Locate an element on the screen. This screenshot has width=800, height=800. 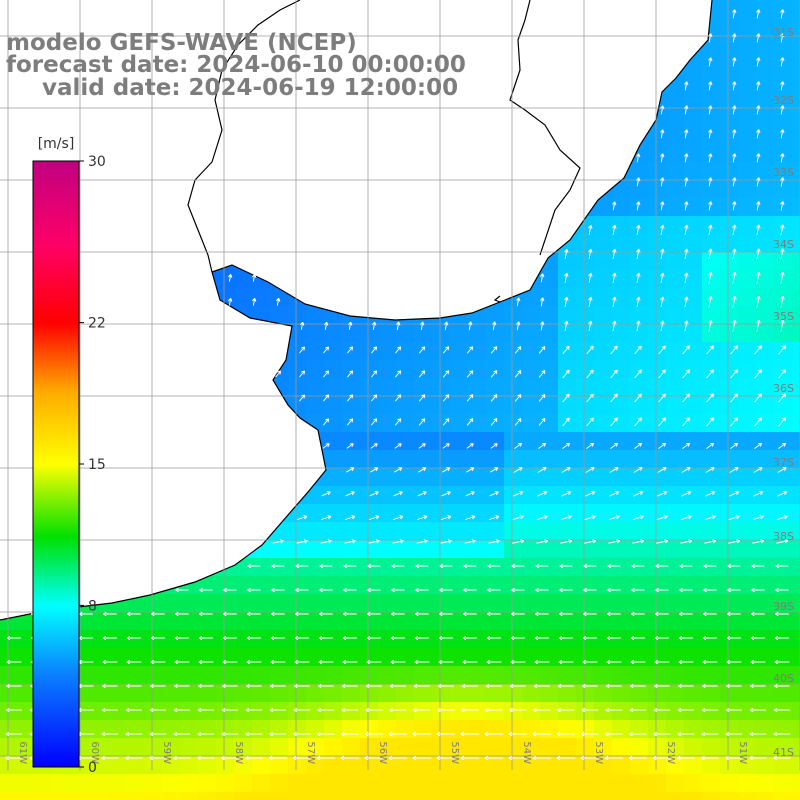
colorbar-tick-label: 0 is located at coordinates (92, 768).